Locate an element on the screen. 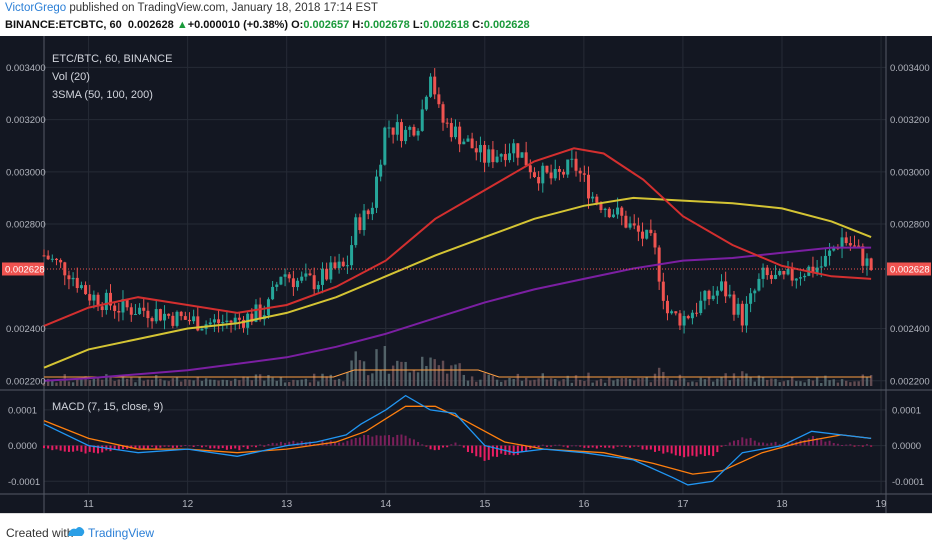 The image size is (932, 551). author-link: VictorGrego is located at coordinates (36, 8).